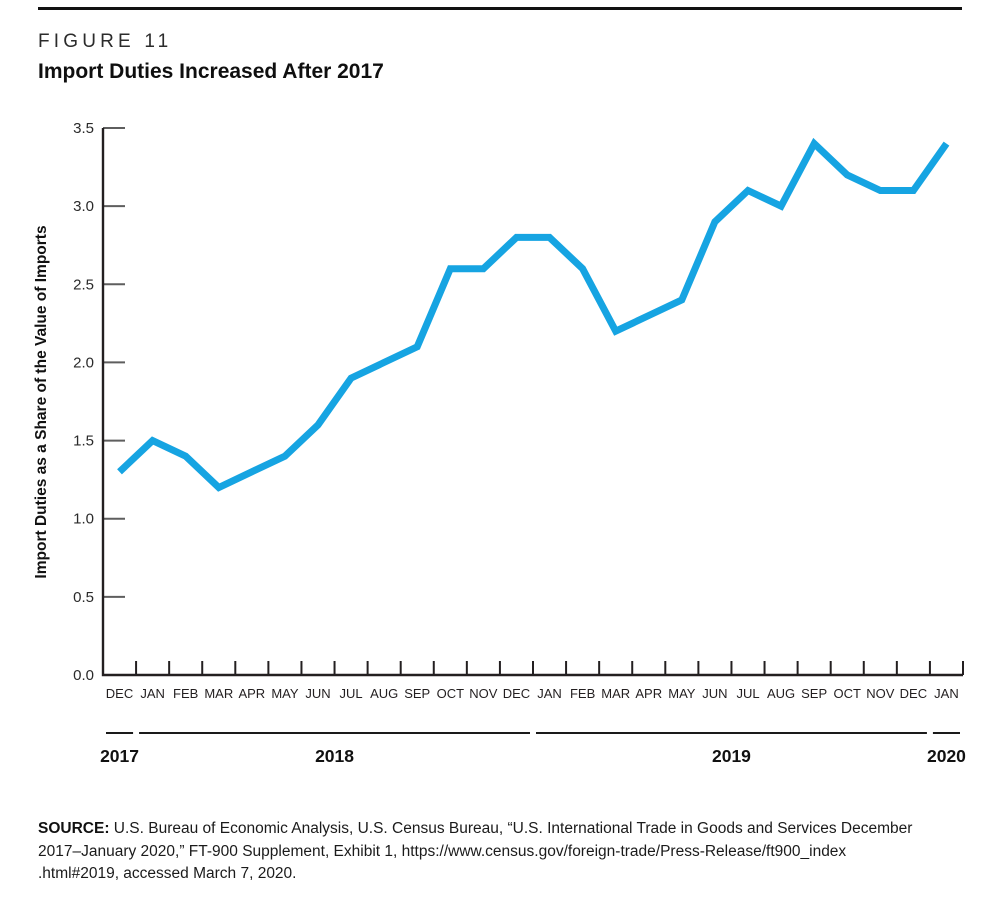  I want to click on y-tick-label: 2.5, so click(83, 284).